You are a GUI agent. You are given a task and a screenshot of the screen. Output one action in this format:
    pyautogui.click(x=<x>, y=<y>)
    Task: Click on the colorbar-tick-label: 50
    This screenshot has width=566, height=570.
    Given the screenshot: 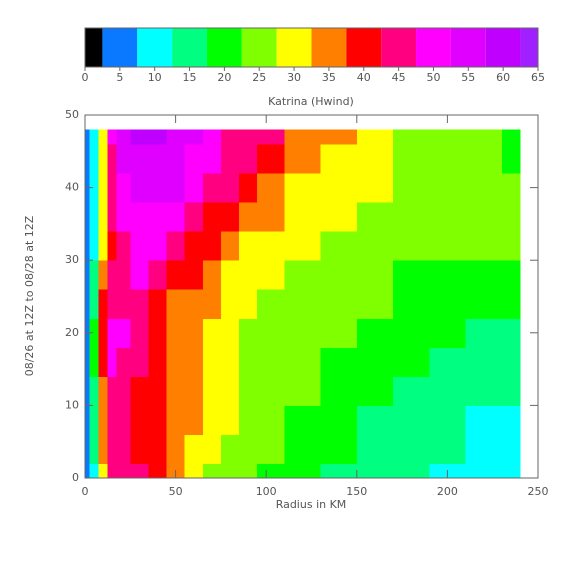 What is the action you would take?
    pyautogui.click(x=433, y=77)
    